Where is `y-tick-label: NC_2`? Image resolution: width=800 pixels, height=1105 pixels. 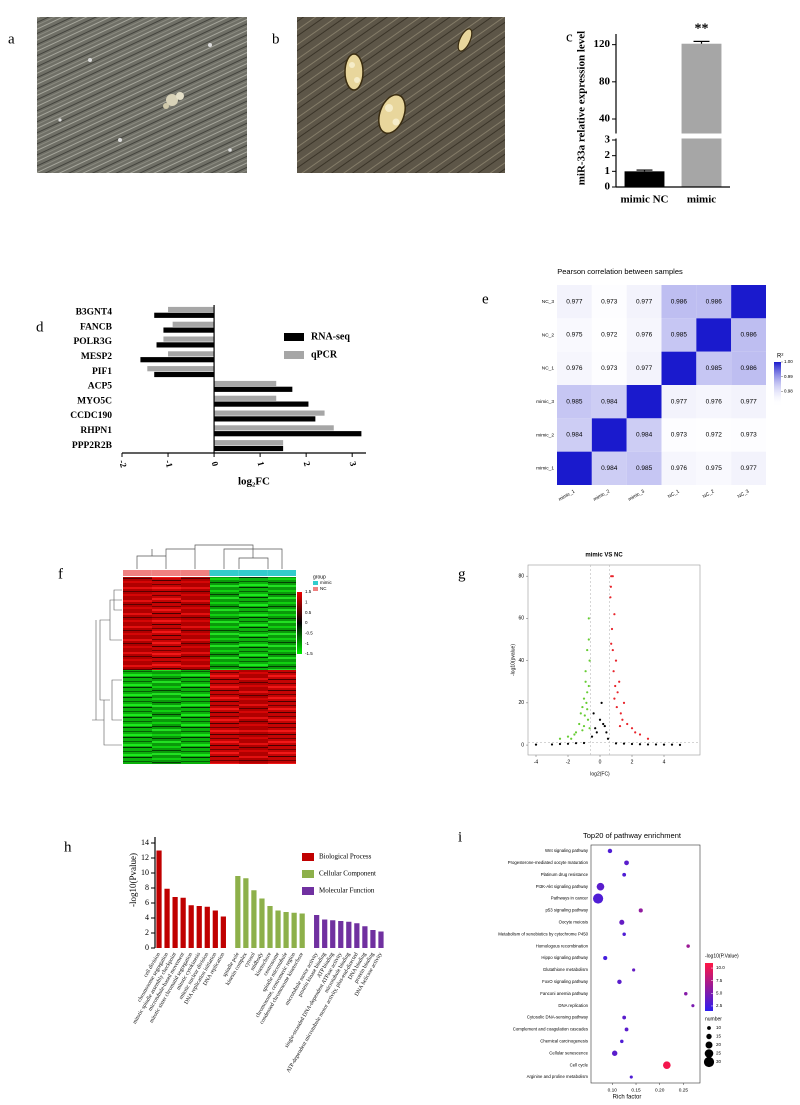 y-tick-label: NC_2 is located at coordinates (548, 335).